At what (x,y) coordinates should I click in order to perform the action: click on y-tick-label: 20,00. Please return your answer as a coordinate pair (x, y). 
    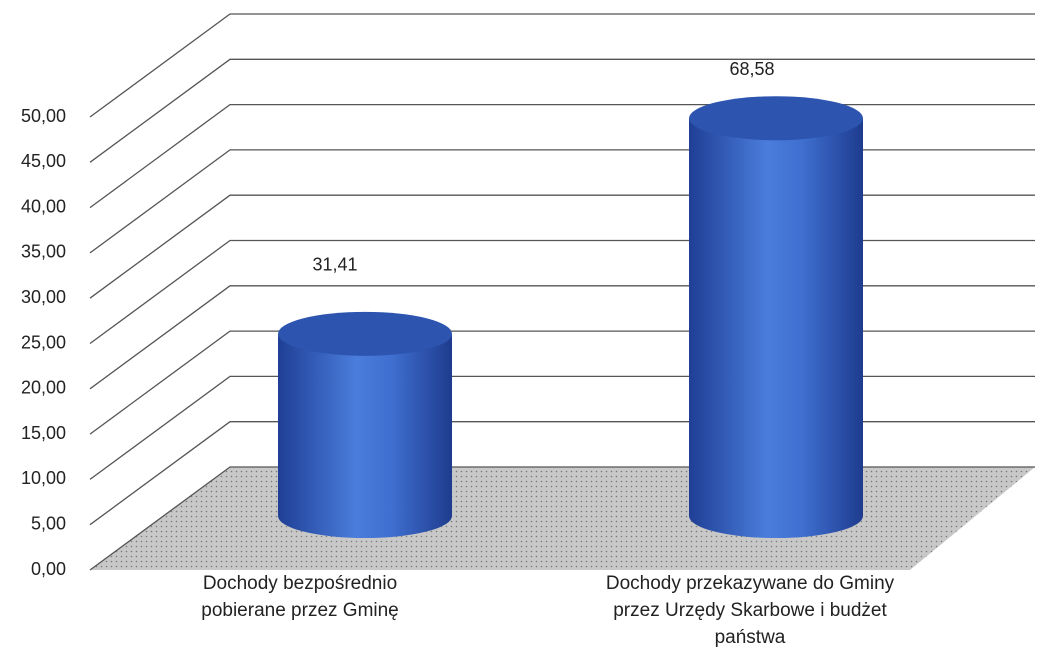
    Looking at the image, I should click on (43, 388).